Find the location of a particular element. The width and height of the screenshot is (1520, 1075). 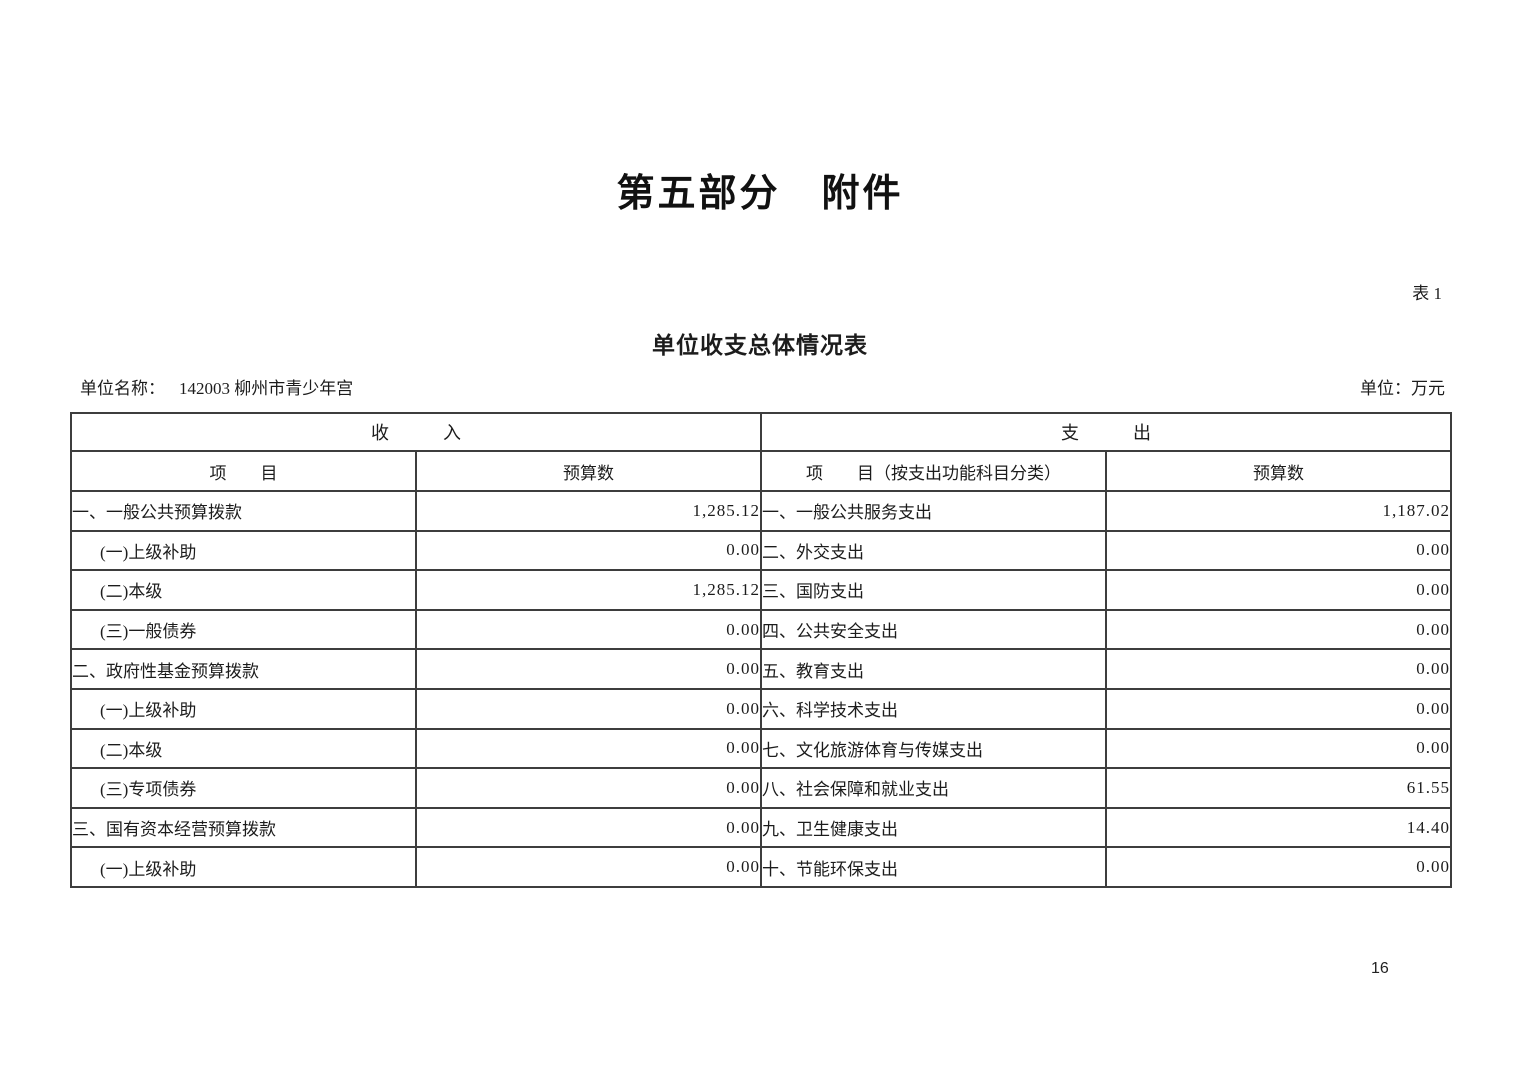

expense-group-header: 支 出 is located at coordinates (1106, 432).